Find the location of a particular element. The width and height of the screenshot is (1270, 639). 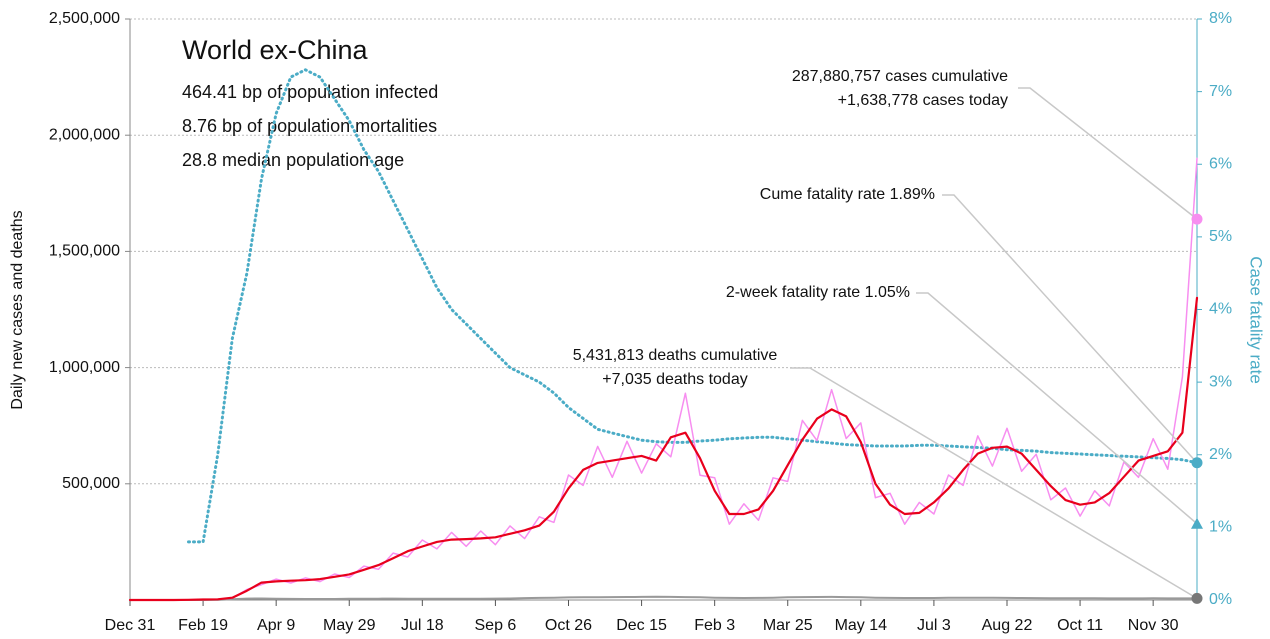

x-tick-label: Jul 3 is located at coordinates (934, 625).